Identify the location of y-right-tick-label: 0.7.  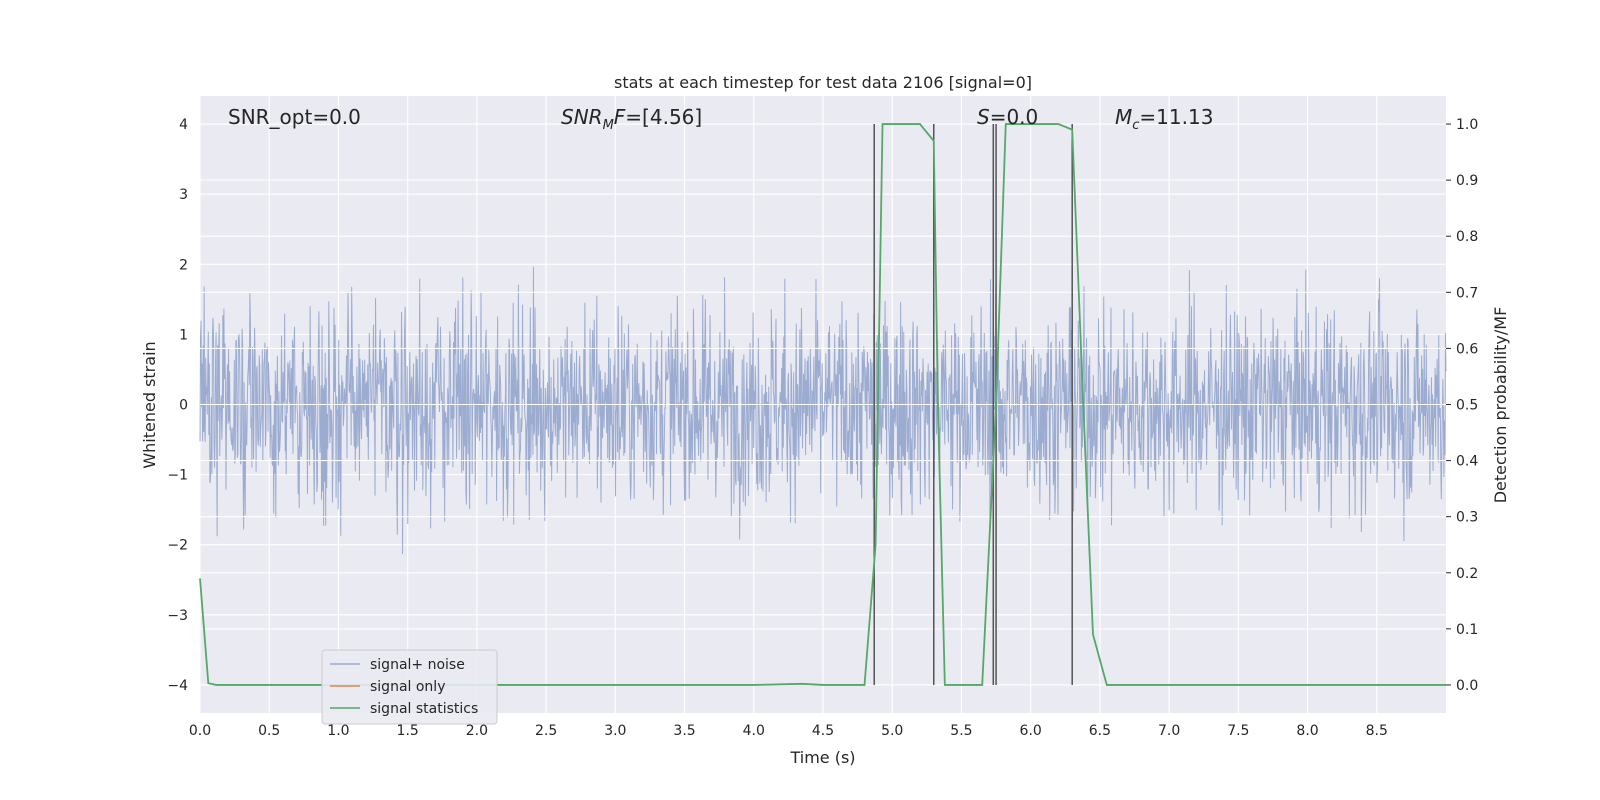
(1467, 293).